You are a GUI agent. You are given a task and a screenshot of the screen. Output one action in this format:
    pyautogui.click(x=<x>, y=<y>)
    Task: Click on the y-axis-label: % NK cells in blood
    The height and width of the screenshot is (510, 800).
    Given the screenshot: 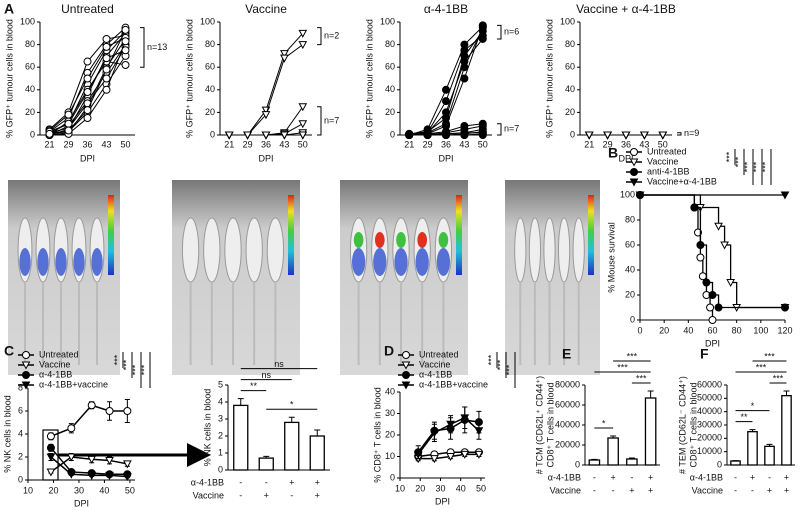 What is the action you would take?
    pyautogui.click(x=207, y=428)
    